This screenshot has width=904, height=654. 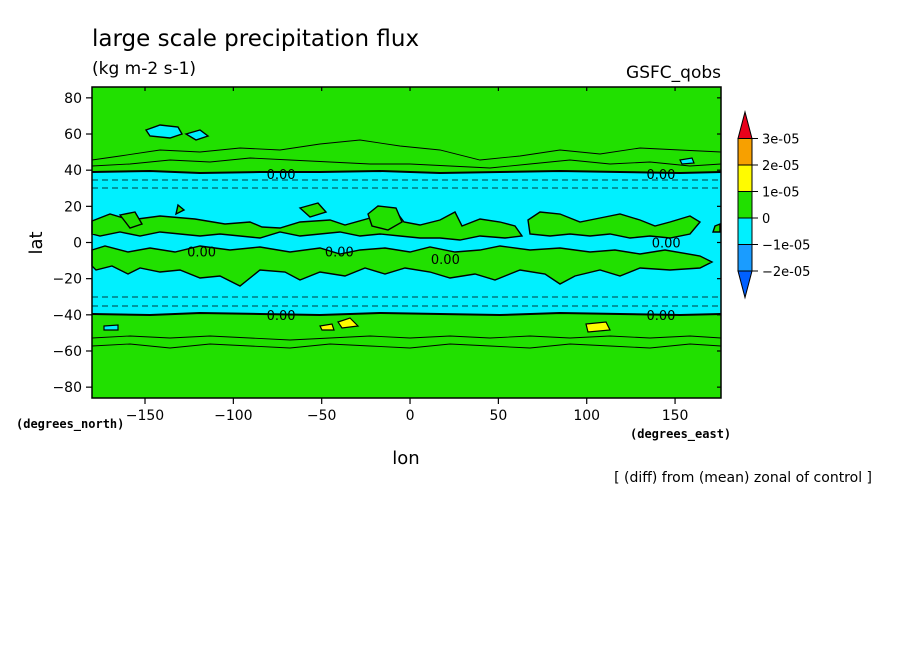 I want to click on footnote: [ (diff) from (mean) zonal of control ], so click(x=743, y=478).